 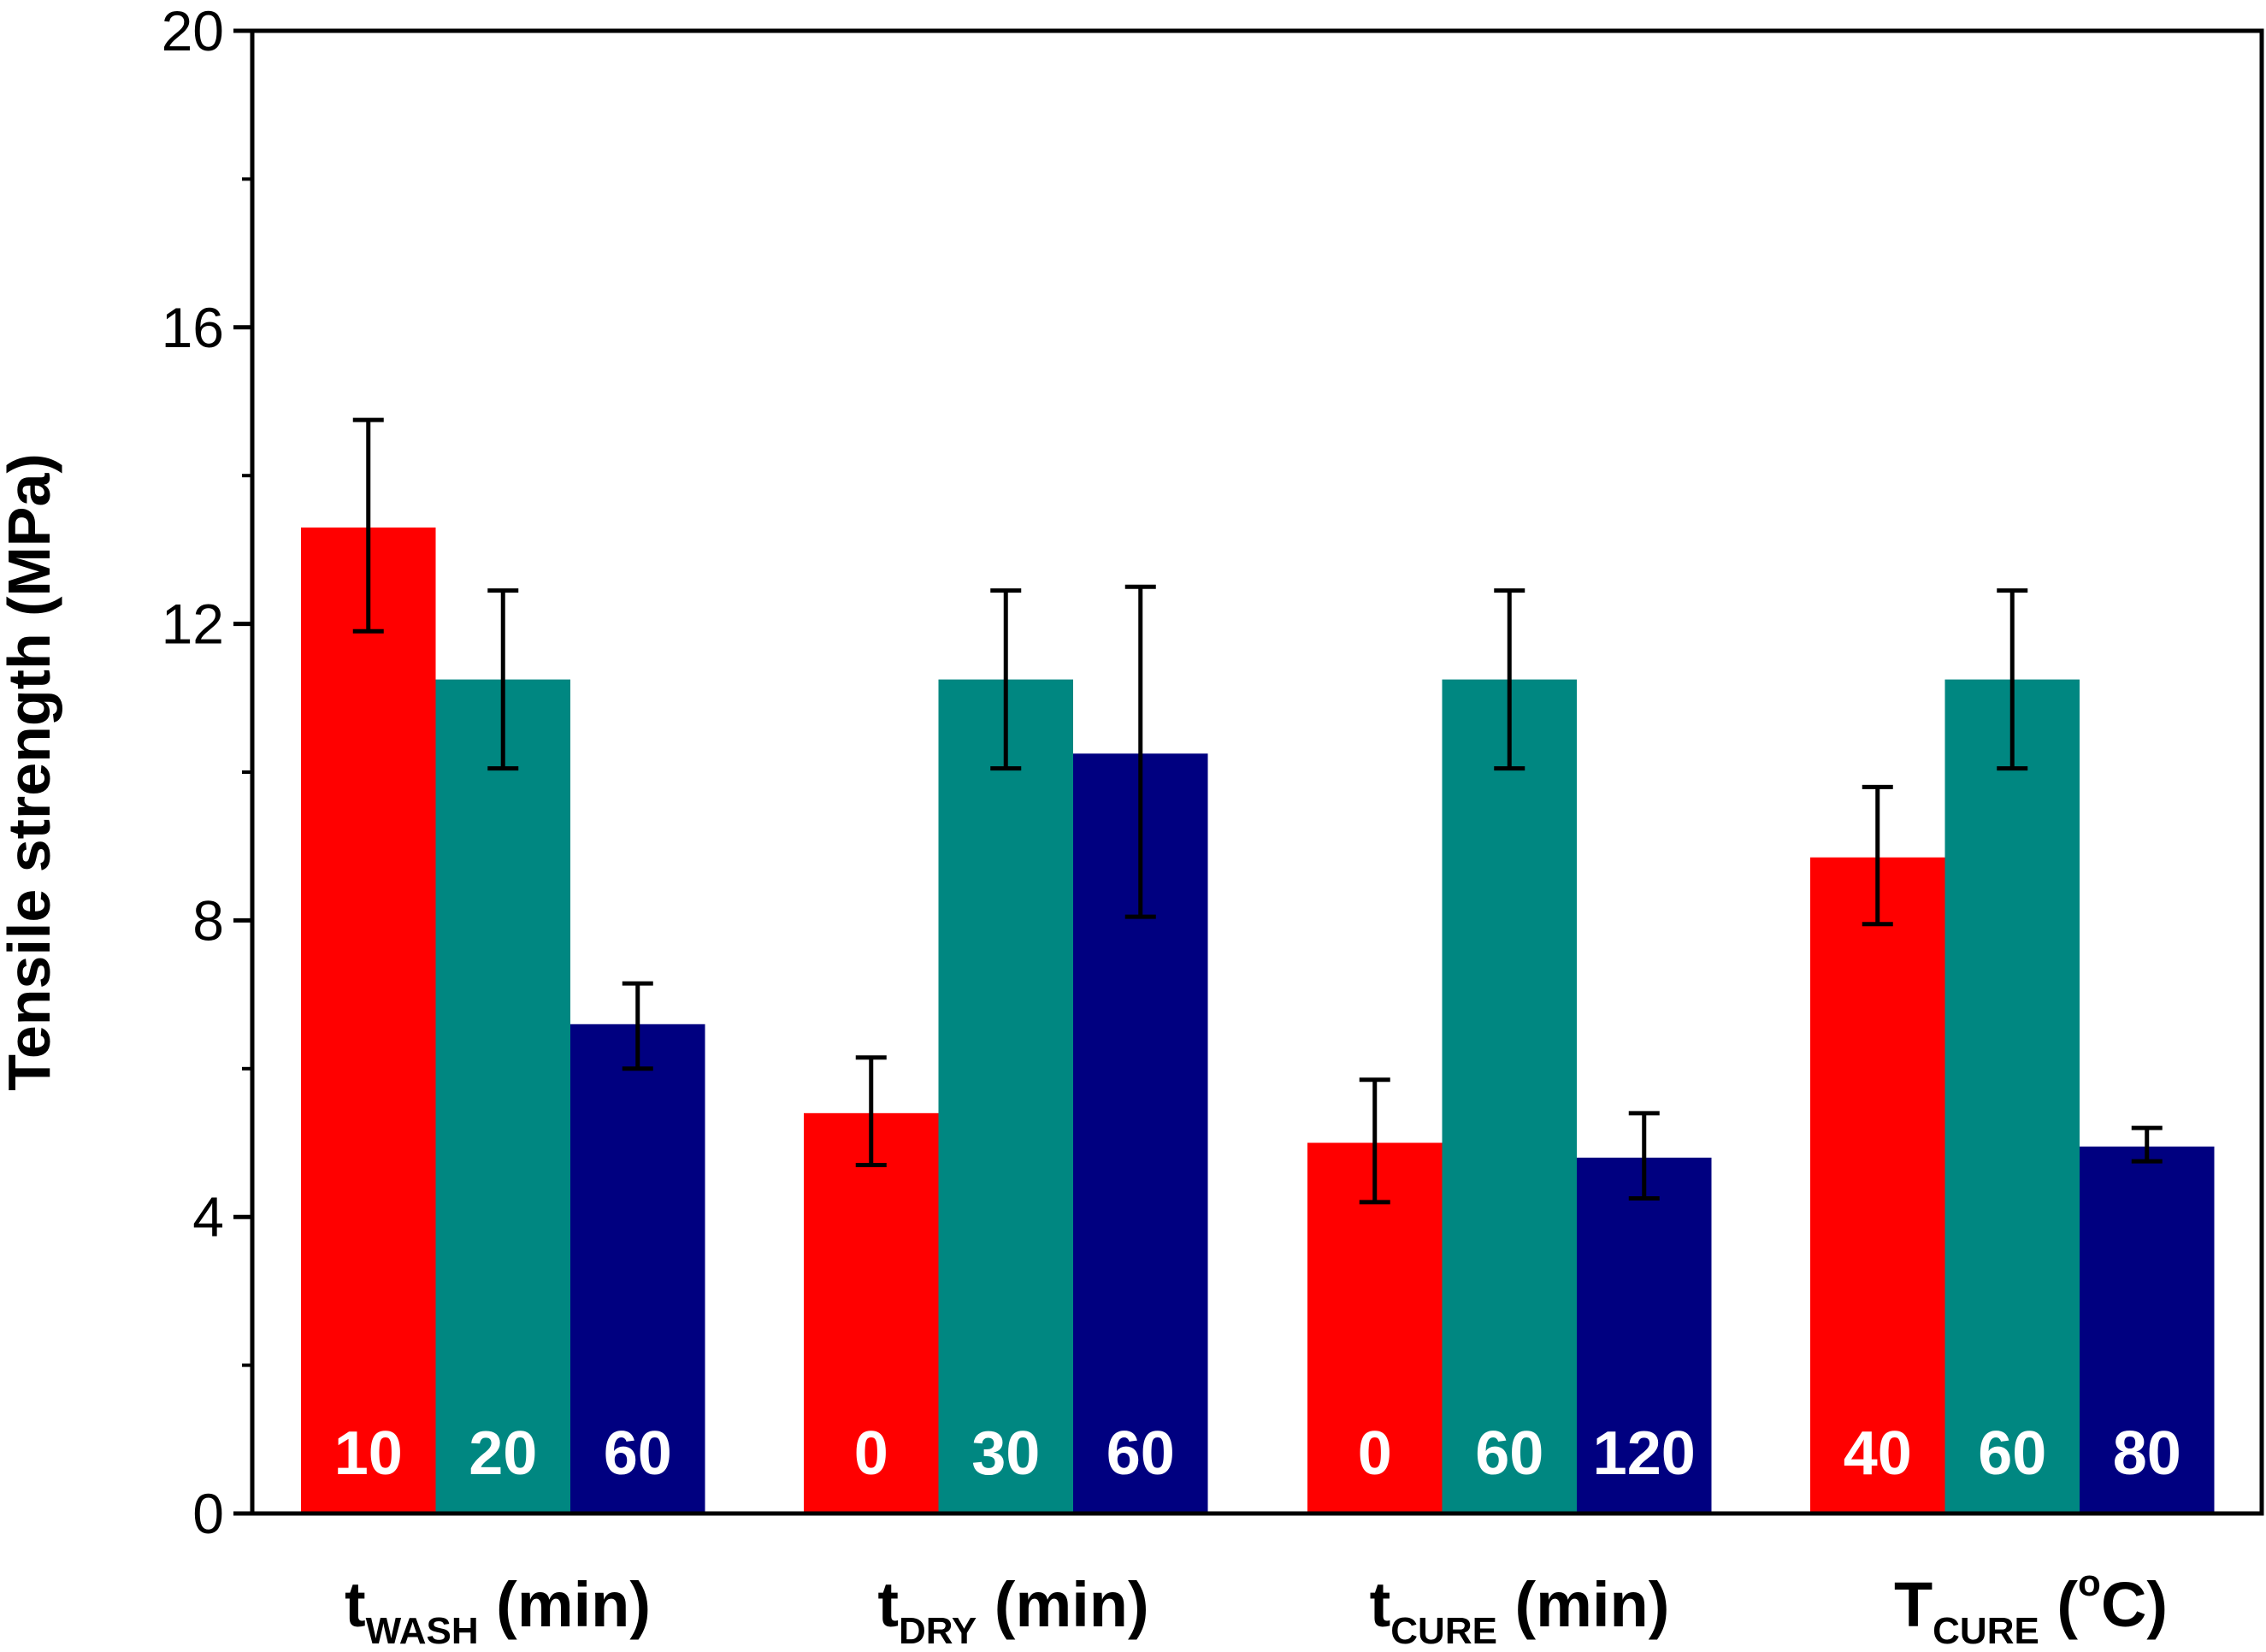 What do you see at coordinates (638, 1453) in the screenshot?
I see `bar-label-g0-2: 60` at bounding box center [638, 1453].